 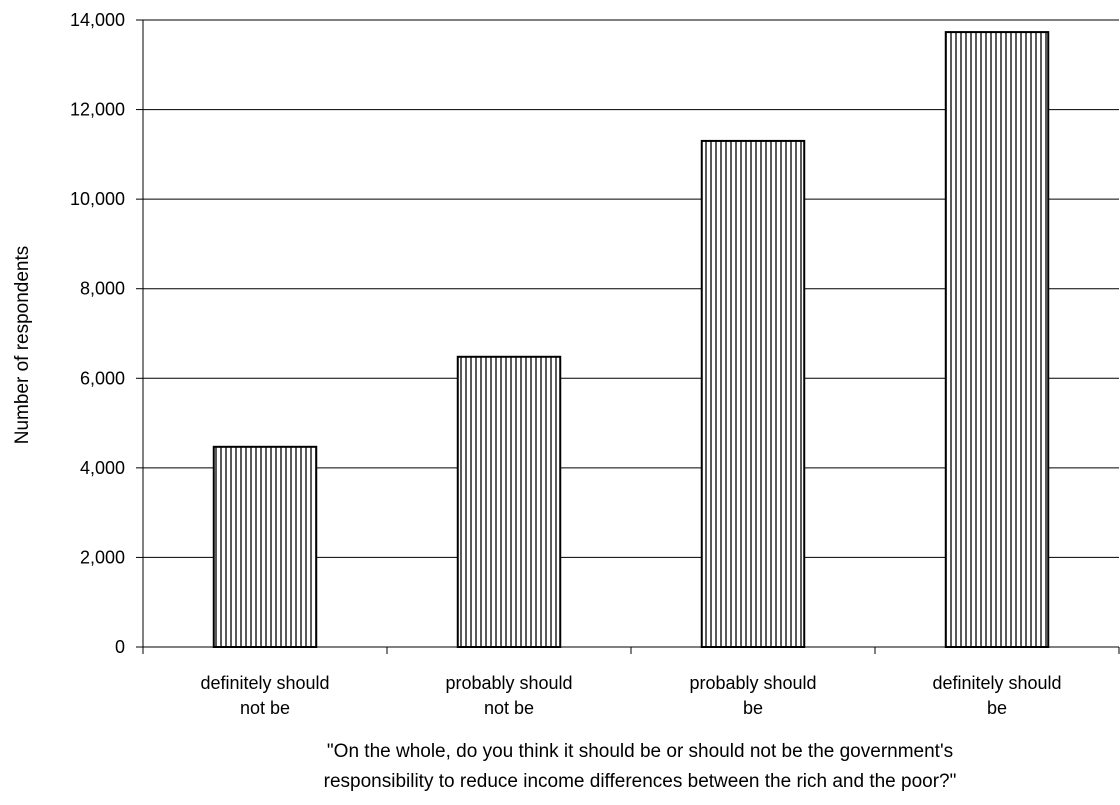 I want to click on y-tick-label: 12,000, so click(x=97, y=110).